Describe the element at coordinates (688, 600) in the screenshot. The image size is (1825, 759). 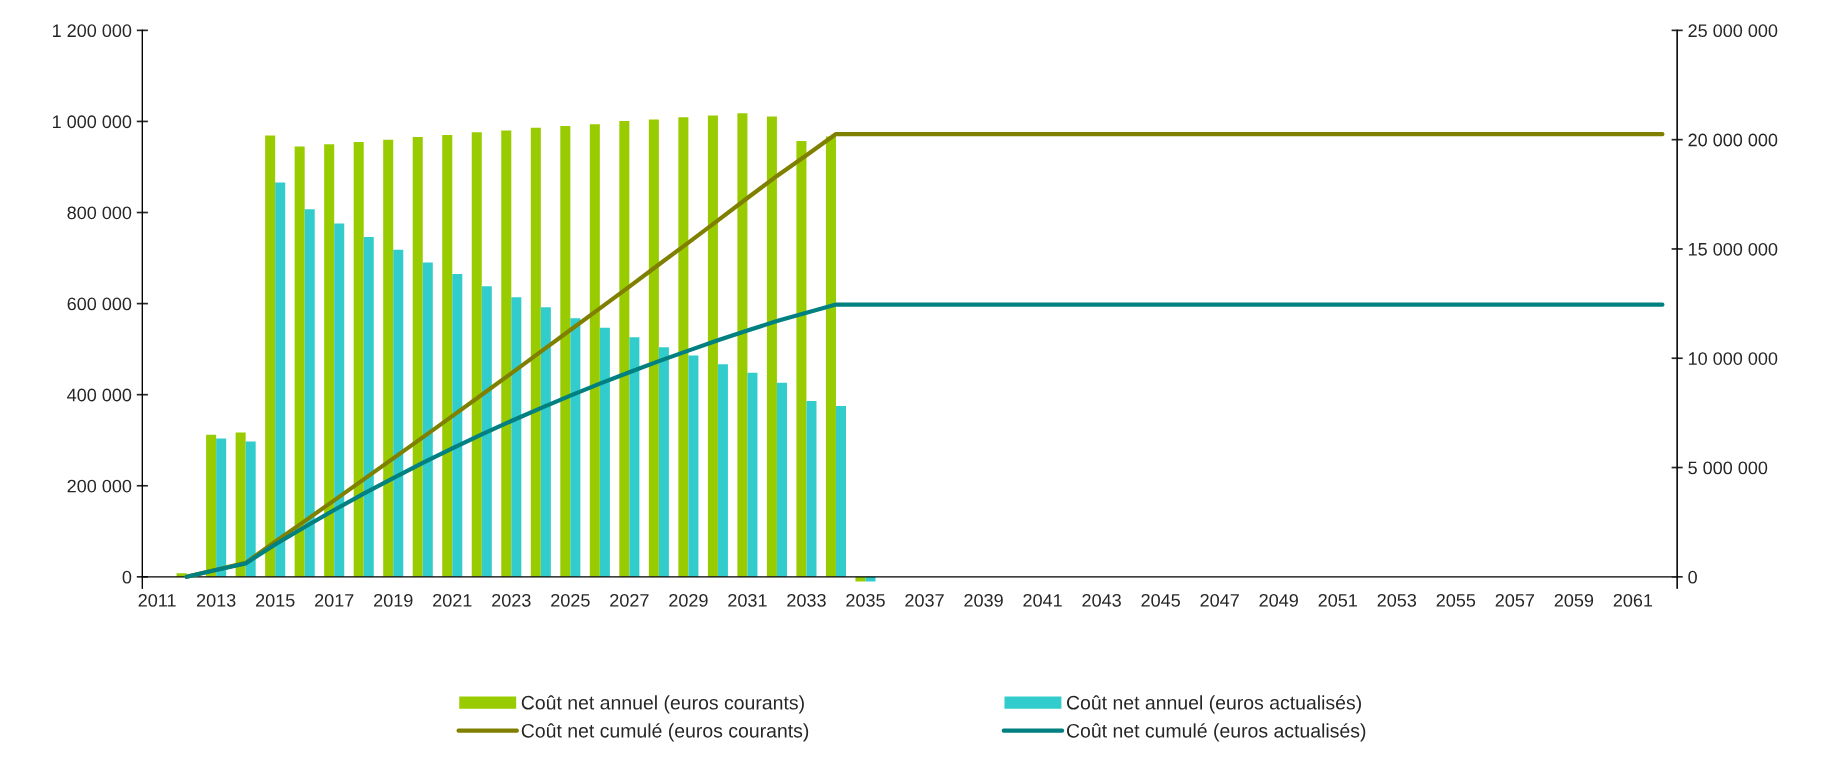
I see `x-tick-label: 2029` at that location.